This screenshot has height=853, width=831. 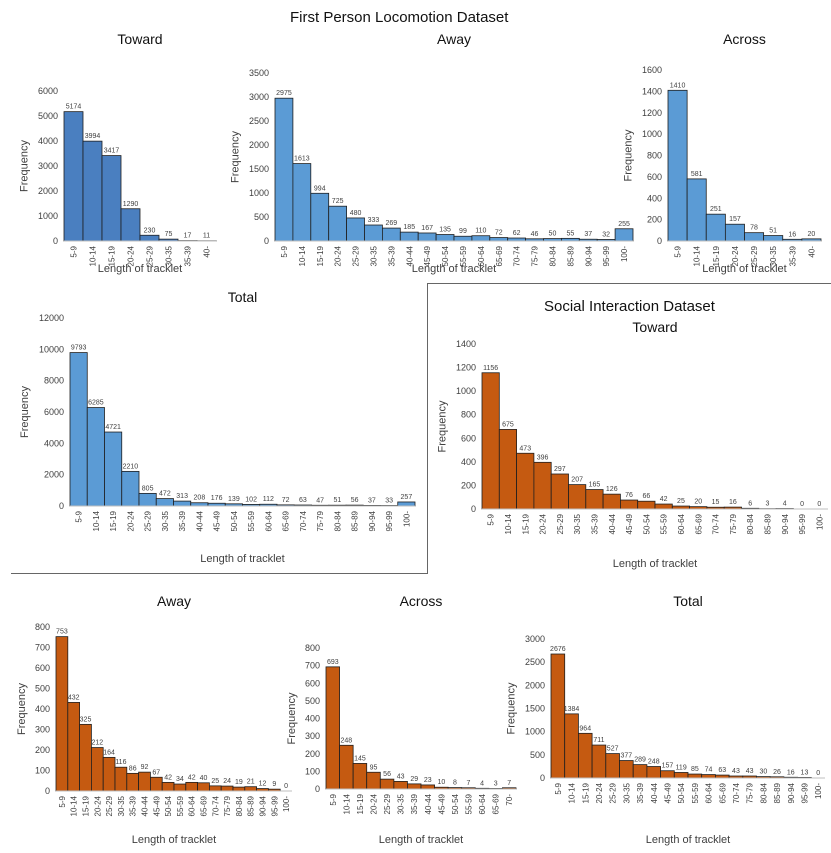 I want to click on data-label: 50, so click(x=553, y=234).